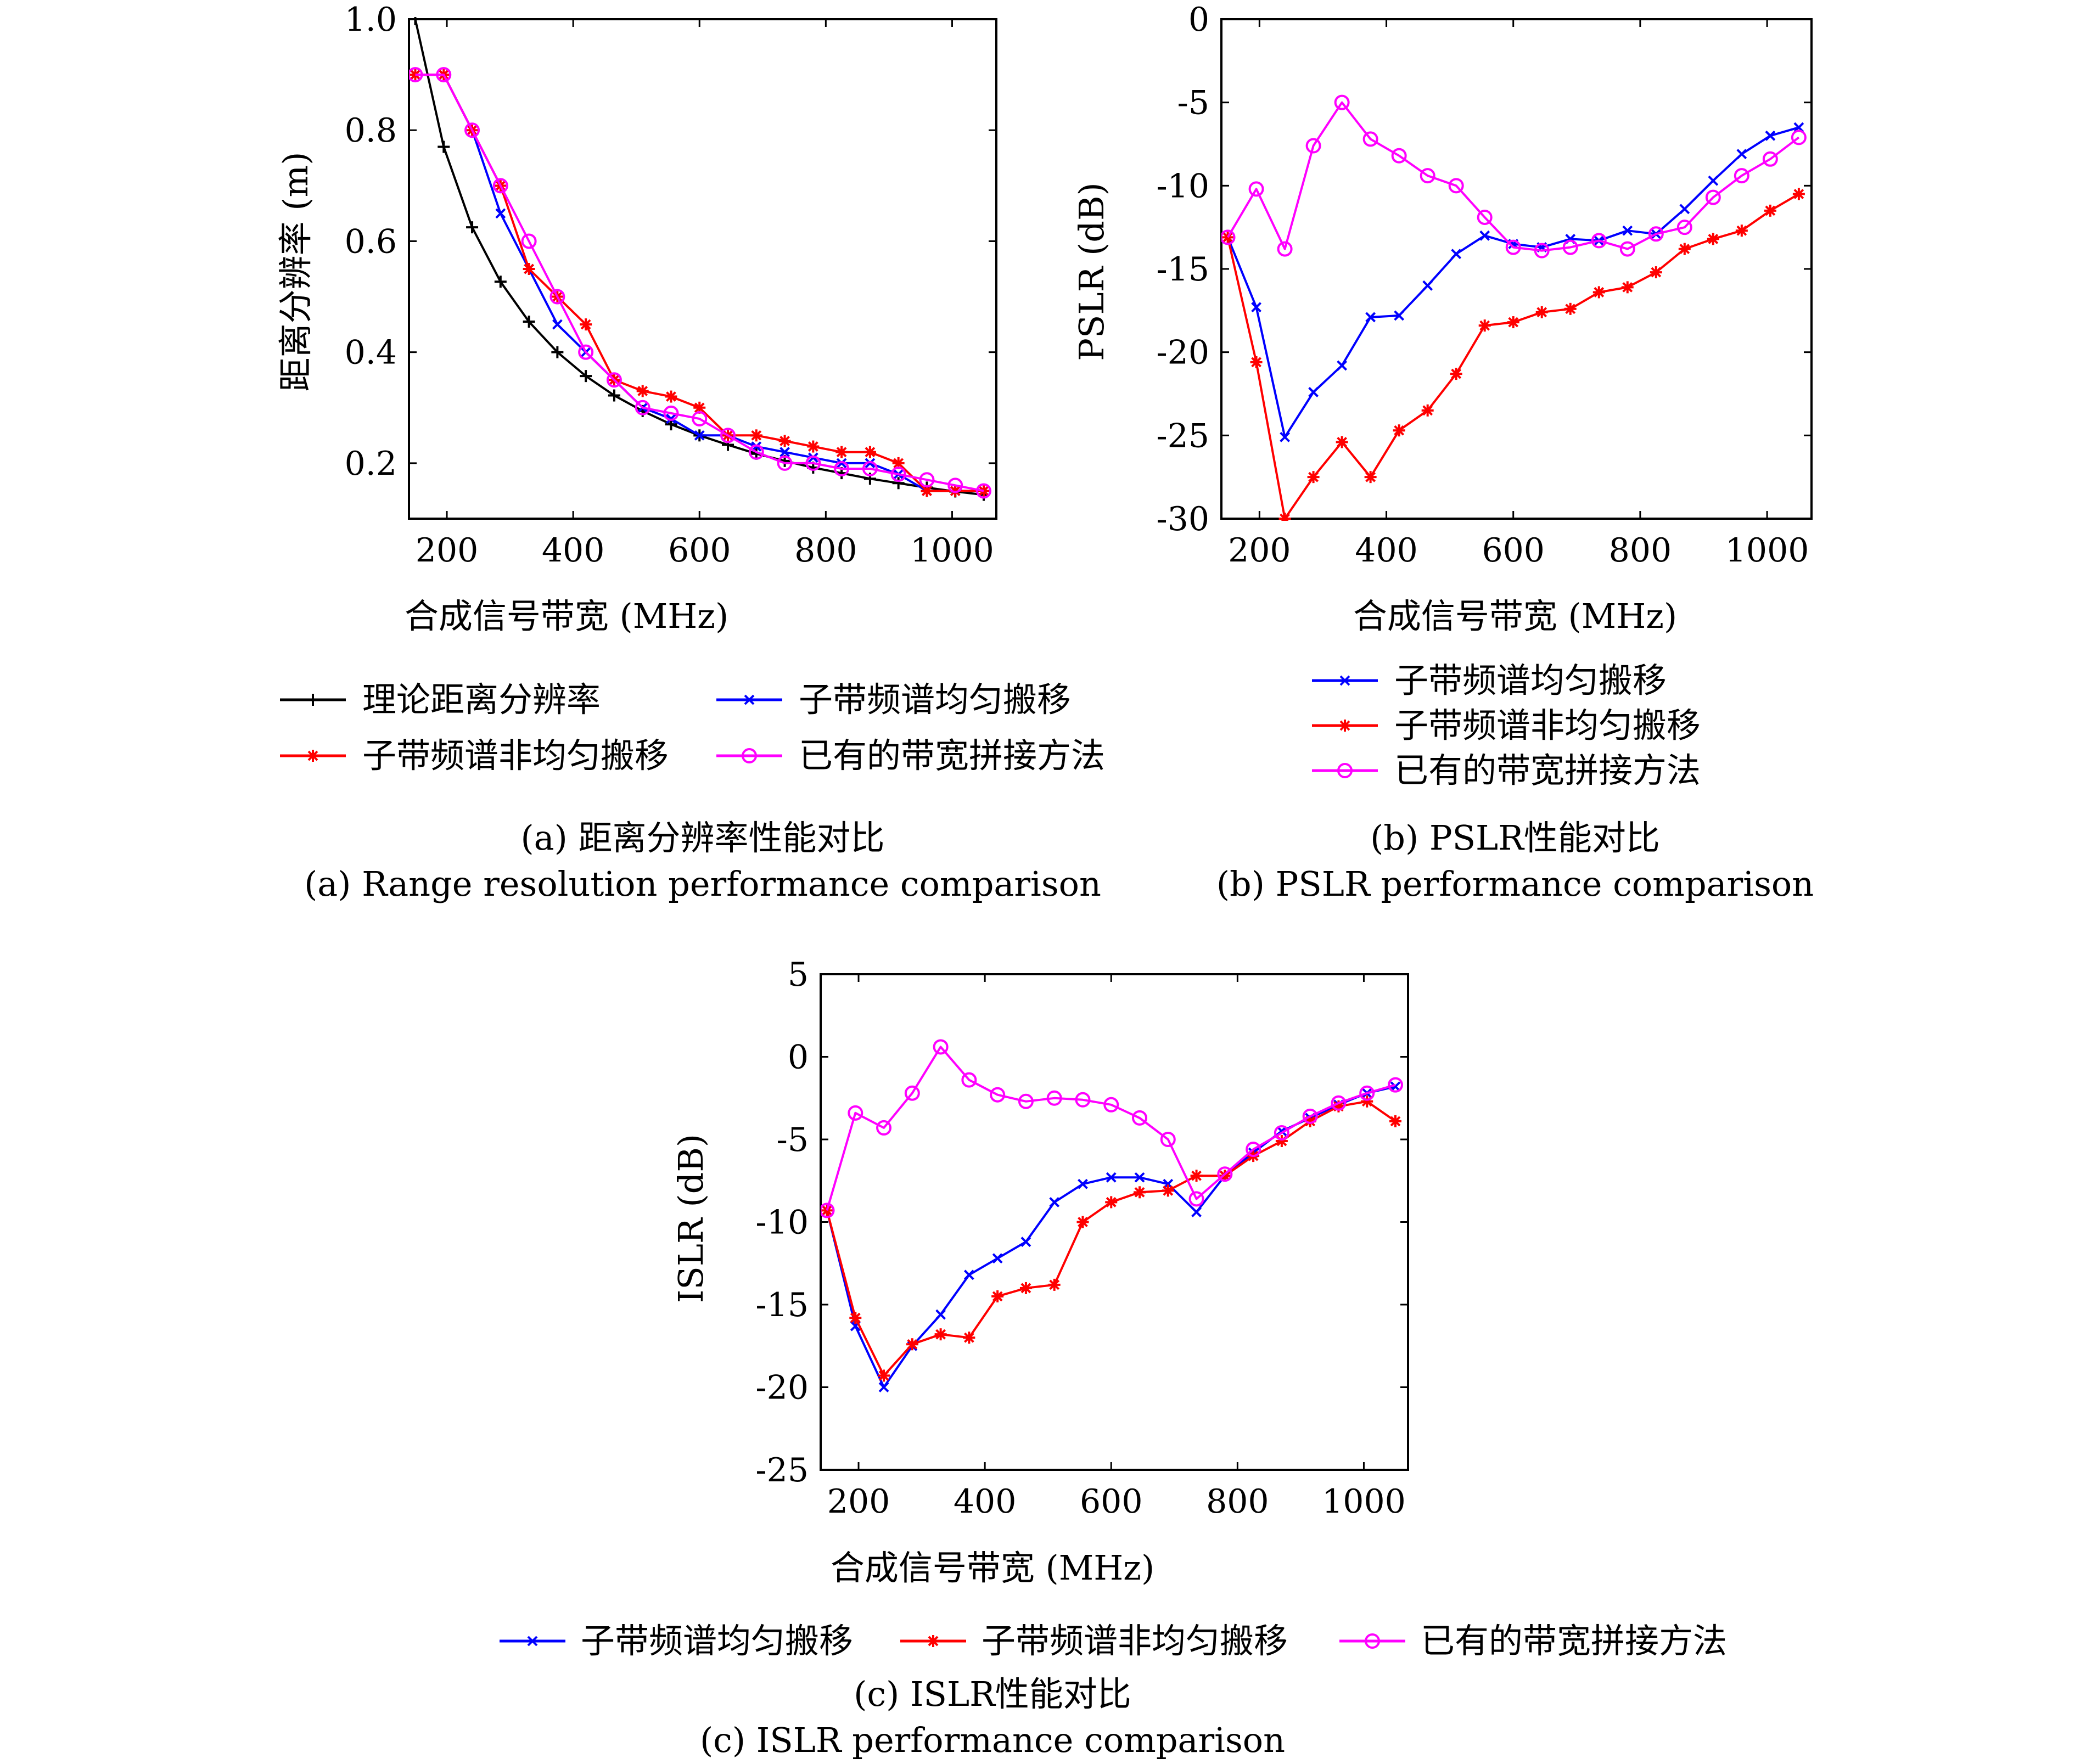 This screenshot has width=2075, height=1764. What do you see at coordinates (1182, 519) in the screenshot?
I see `plot-b-ytick-label: -30` at bounding box center [1182, 519].